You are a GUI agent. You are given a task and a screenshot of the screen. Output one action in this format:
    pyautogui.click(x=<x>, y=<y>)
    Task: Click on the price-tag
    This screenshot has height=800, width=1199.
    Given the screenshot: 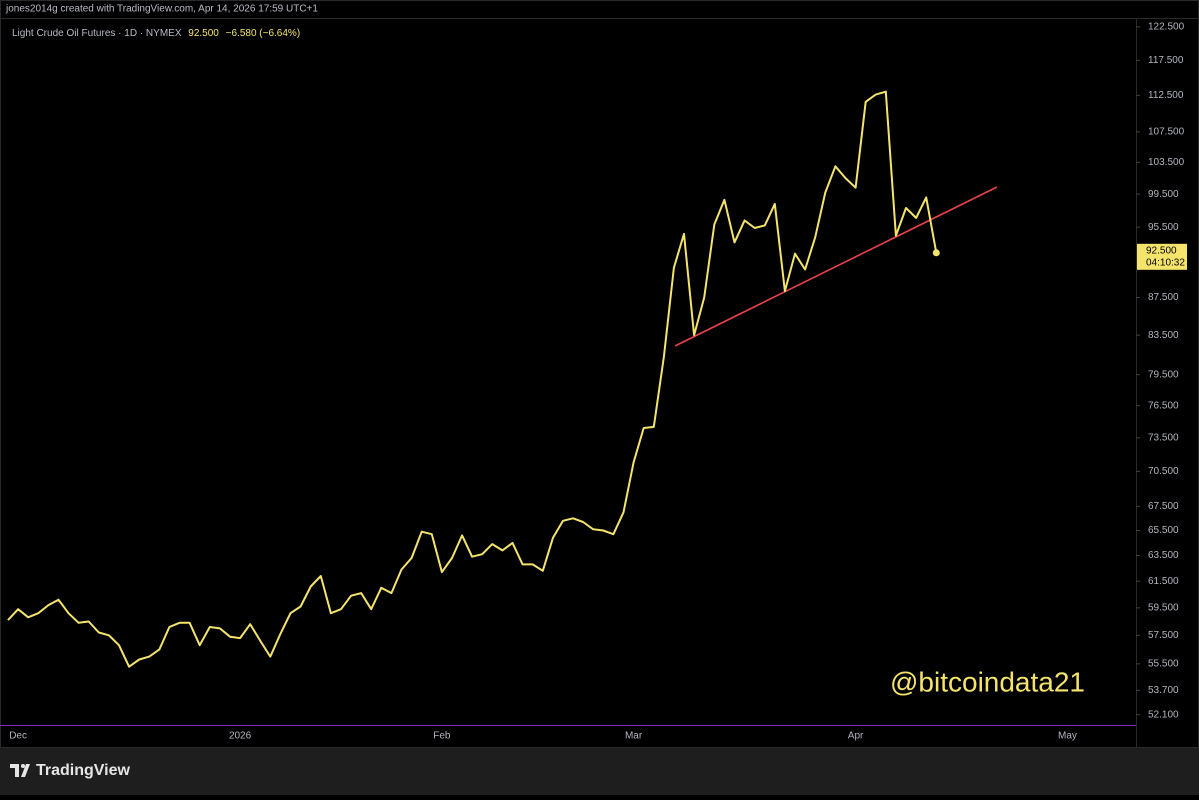 What is the action you would take?
    pyautogui.click(x=1162, y=256)
    